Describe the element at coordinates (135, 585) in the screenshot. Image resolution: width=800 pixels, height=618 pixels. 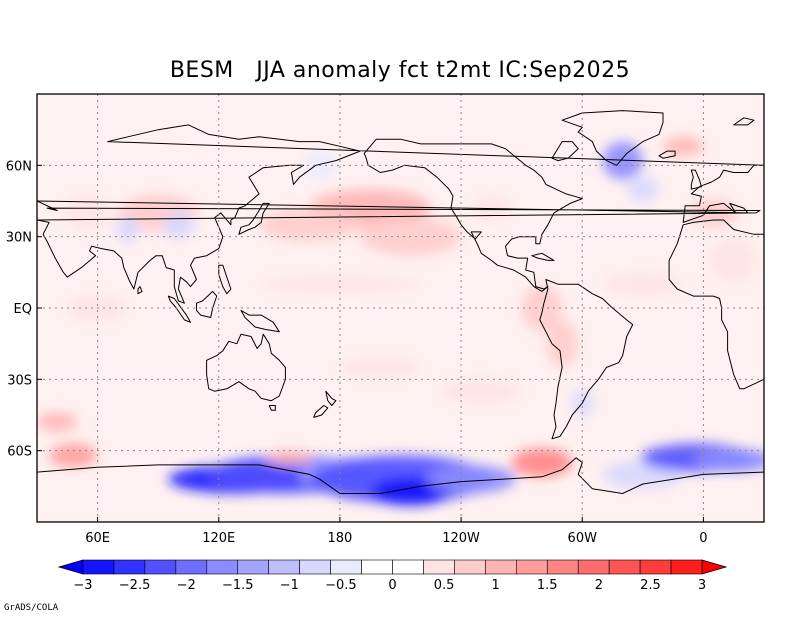
I see `colorbar-tick-label: −2.5` at that location.